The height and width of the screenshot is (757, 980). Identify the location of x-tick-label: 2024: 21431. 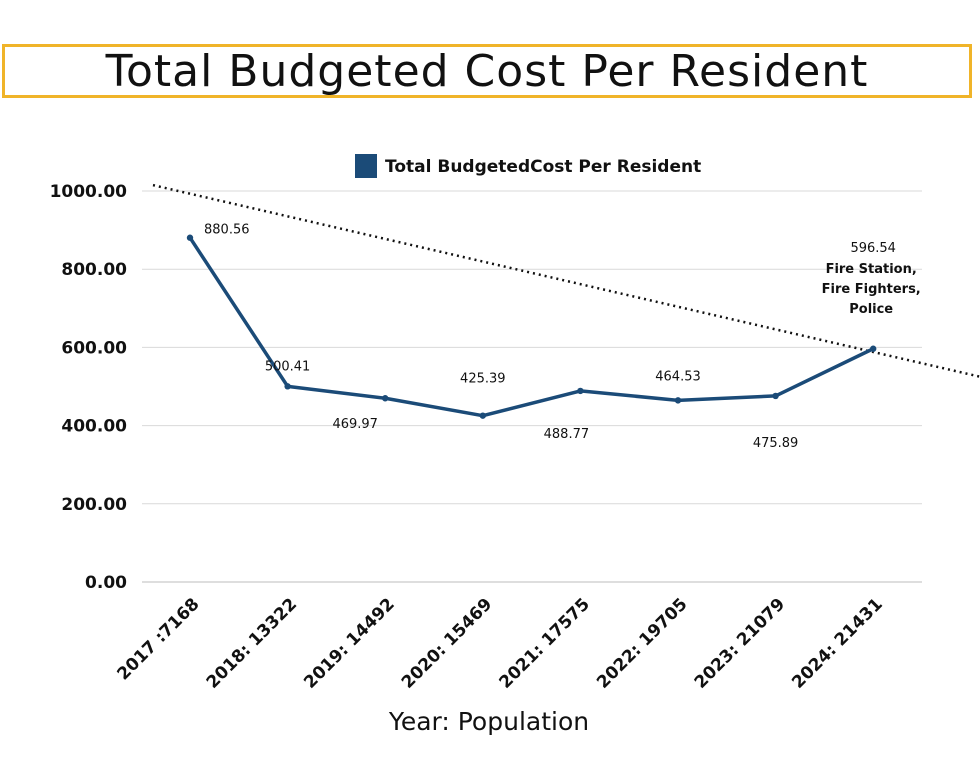
(837, 643).